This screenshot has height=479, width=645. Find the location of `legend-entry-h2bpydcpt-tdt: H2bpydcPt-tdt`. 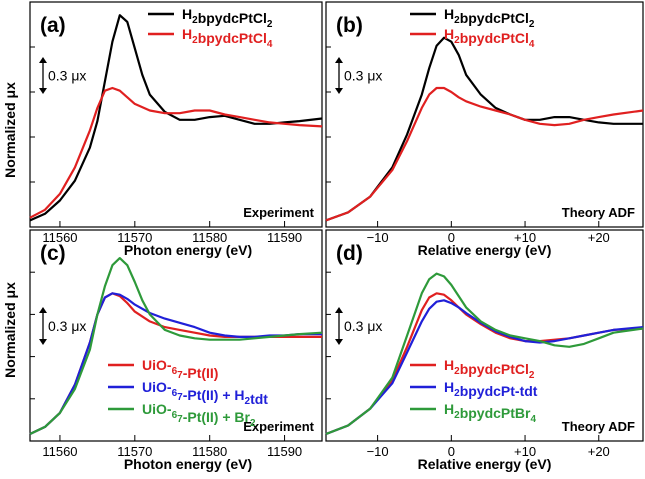

legend-entry-h2bpydcpt-tdt: H2bpydcPt-tdt is located at coordinates (491, 389).